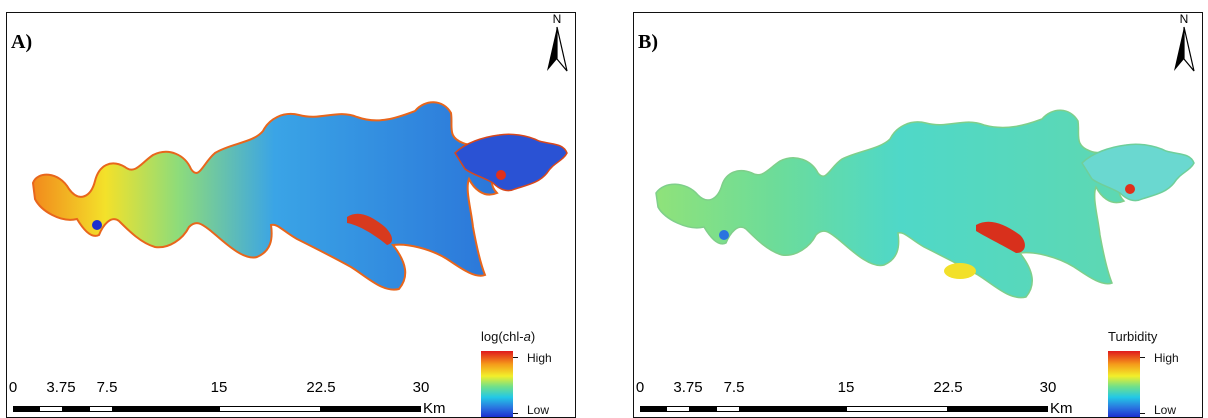 The width and height of the screenshot is (1208, 418). I want to click on panel-label: A), so click(22, 42).